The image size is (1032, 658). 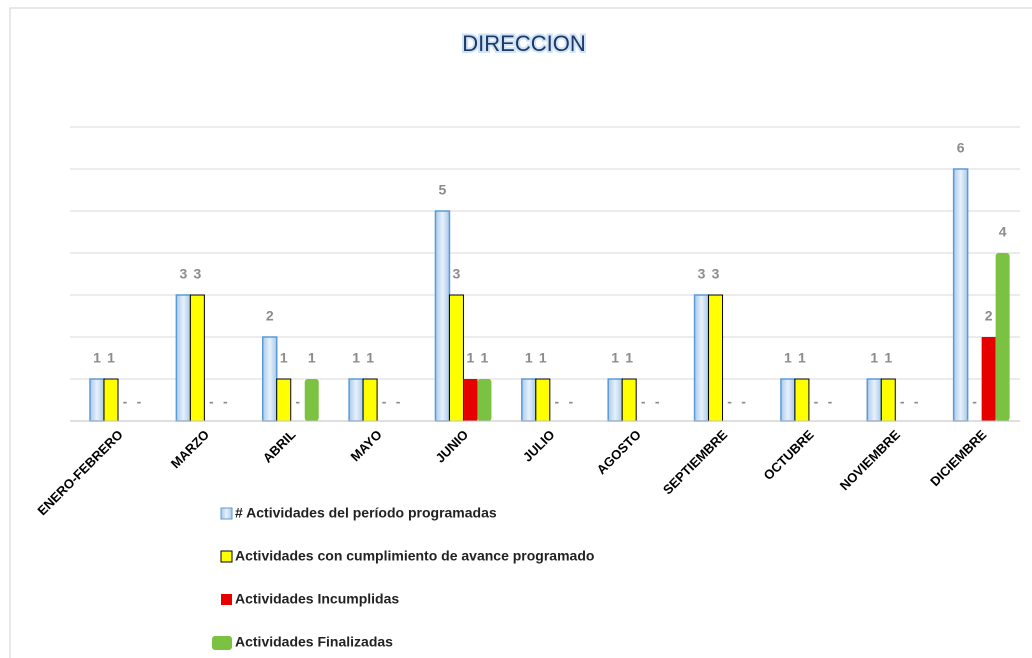 What do you see at coordinates (279, 446) in the screenshot?
I see `x-tick-label: ABRIL` at bounding box center [279, 446].